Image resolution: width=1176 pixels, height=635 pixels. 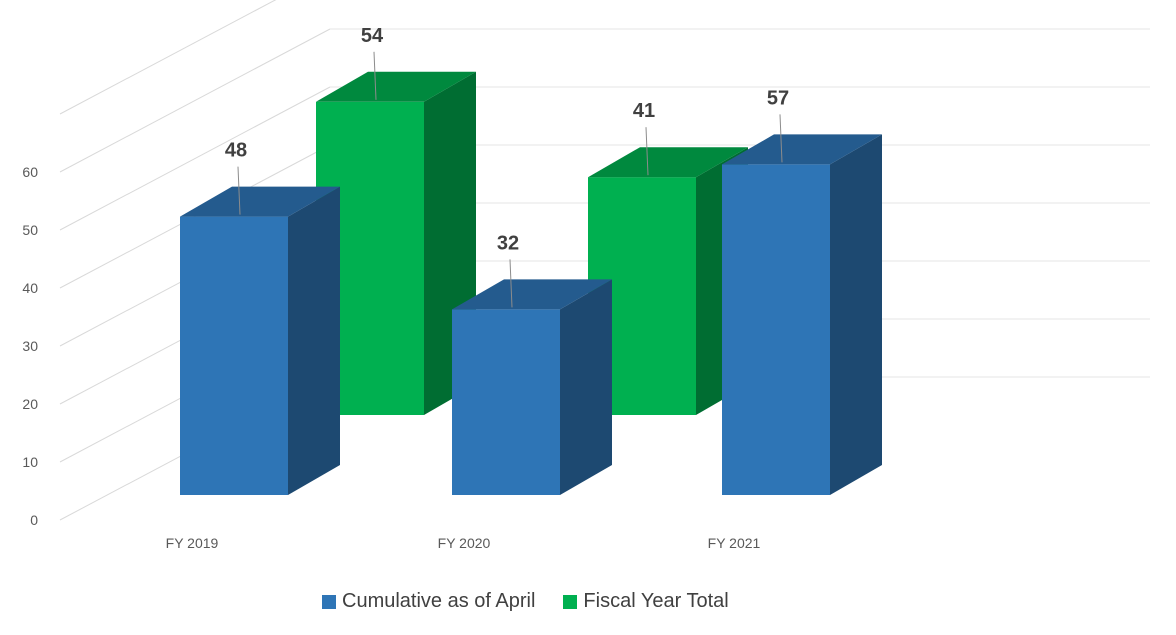 What do you see at coordinates (647, 151) in the screenshot?
I see `bar-fiscal-year-2-leader-line` at bounding box center [647, 151].